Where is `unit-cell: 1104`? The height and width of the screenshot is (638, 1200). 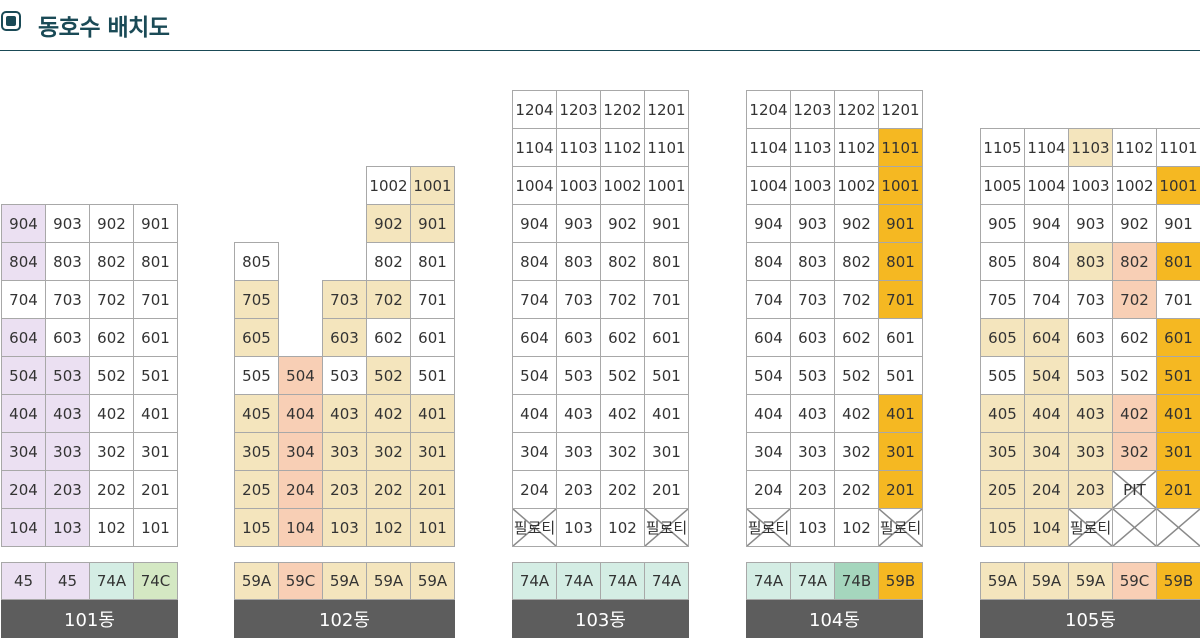 unit-cell: 1104 is located at coordinates (768, 147).